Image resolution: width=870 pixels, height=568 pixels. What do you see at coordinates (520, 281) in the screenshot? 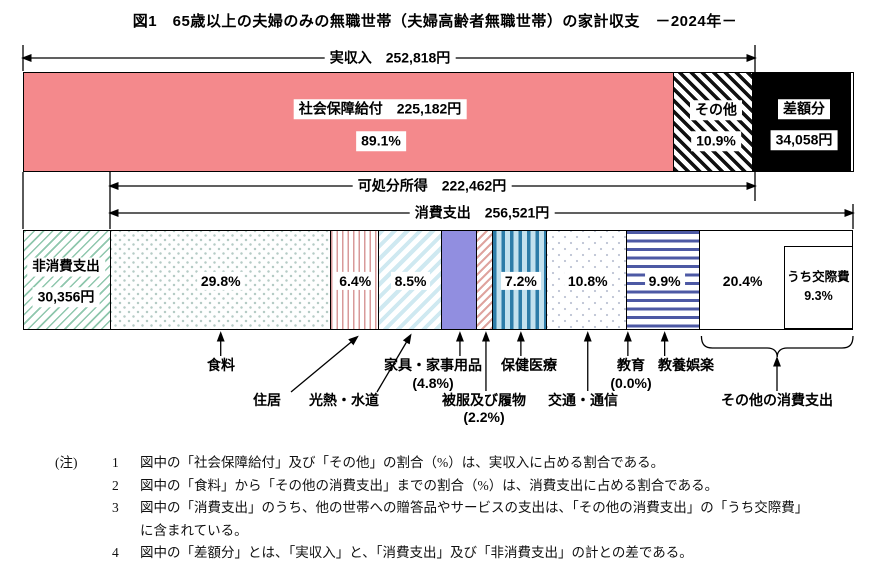
I see `bar-percent-label: 7.2%` at bounding box center [520, 281].